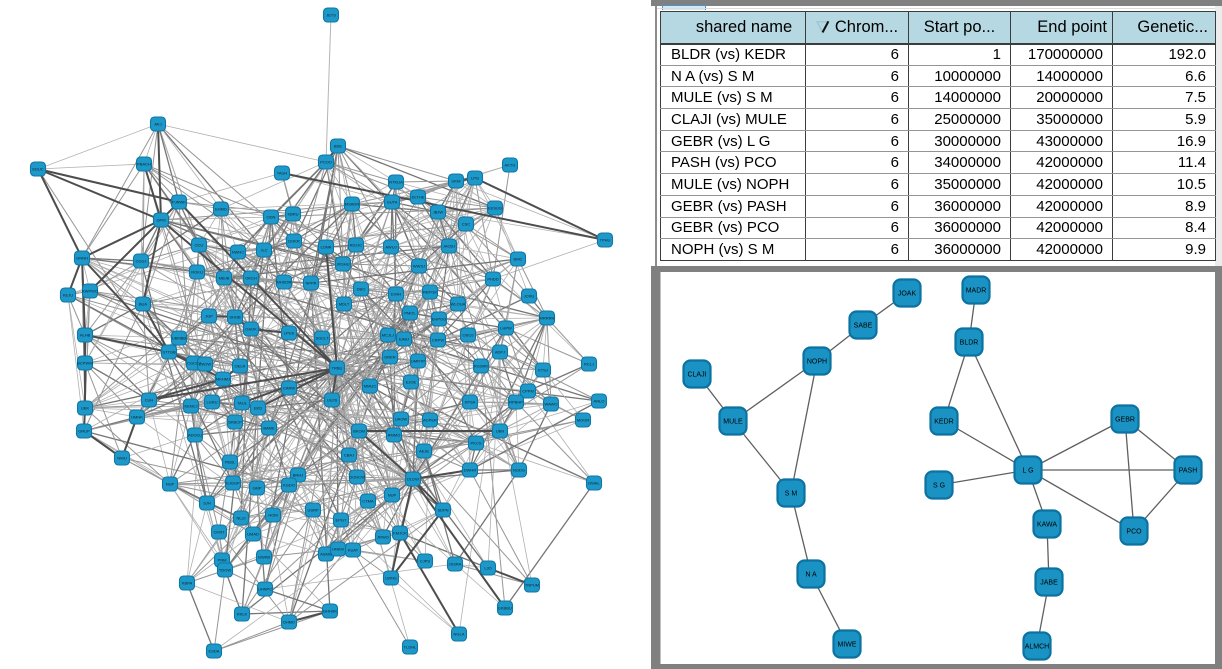 Image resolution: width=1222 pixels, height=669 pixels. Describe the element at coordinates (439, 319) in the screenshot. I see `svg-text: EHPOG` at that location.